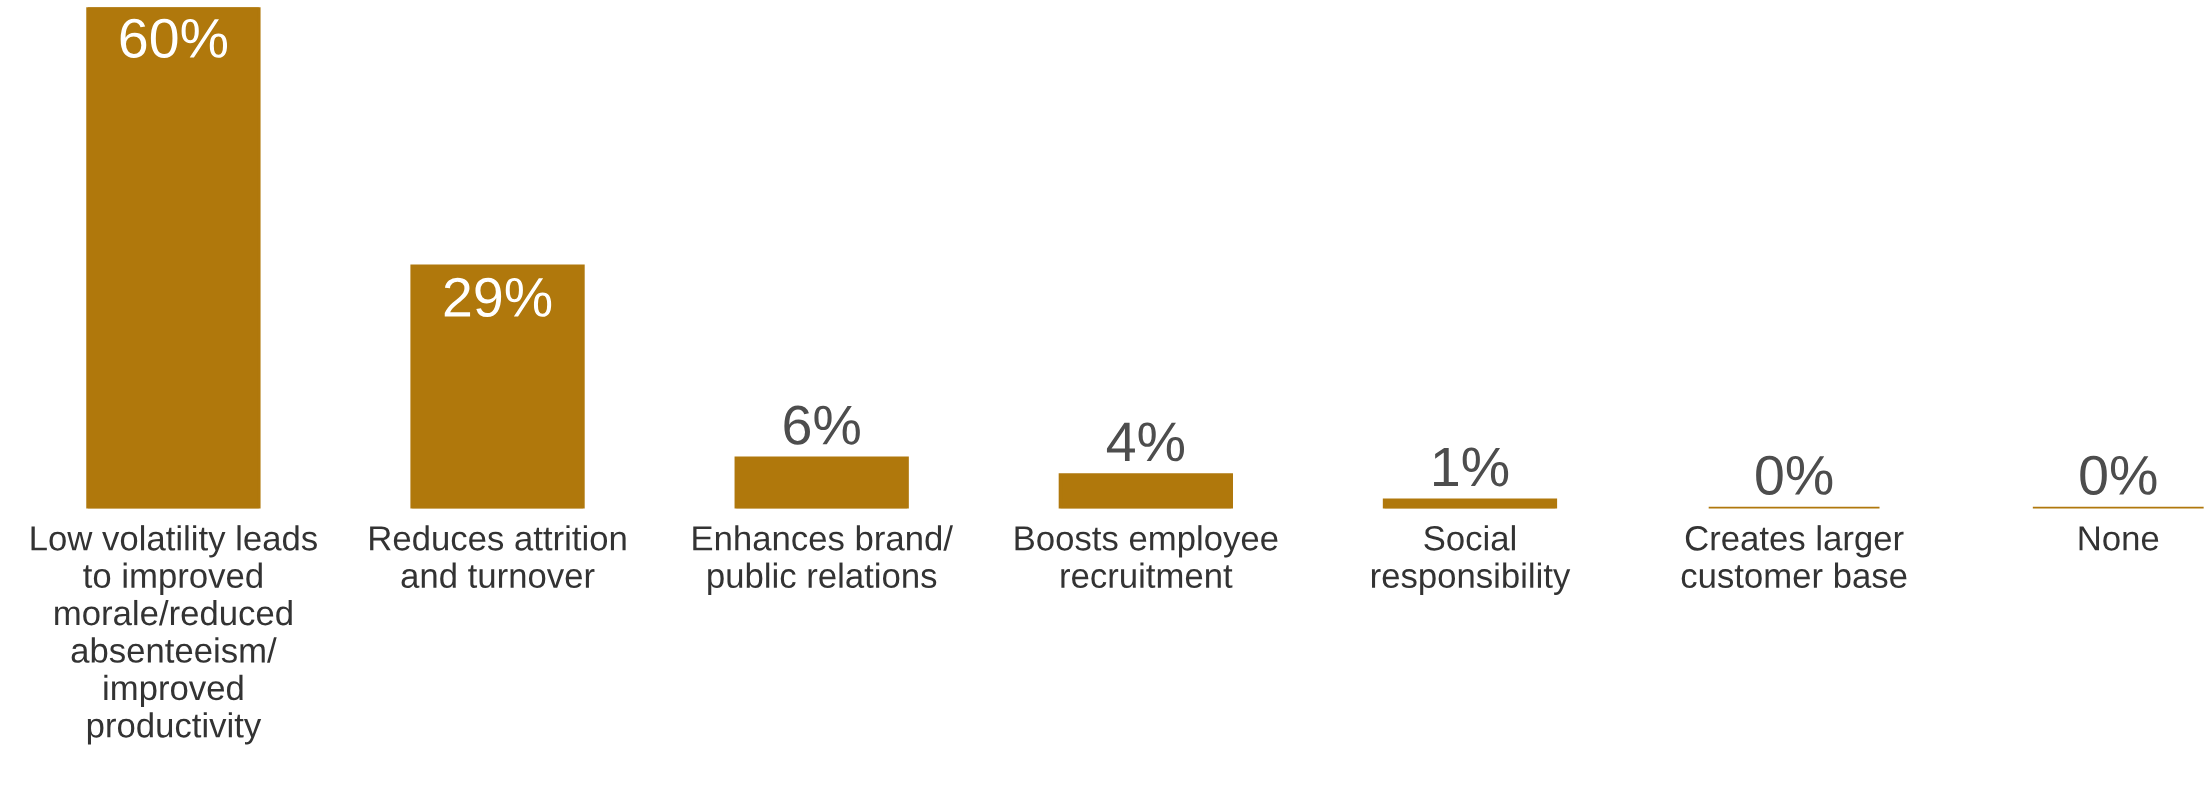  I want to click on x-tick-label: Enhances brand/ public relations, so click(823, 560).